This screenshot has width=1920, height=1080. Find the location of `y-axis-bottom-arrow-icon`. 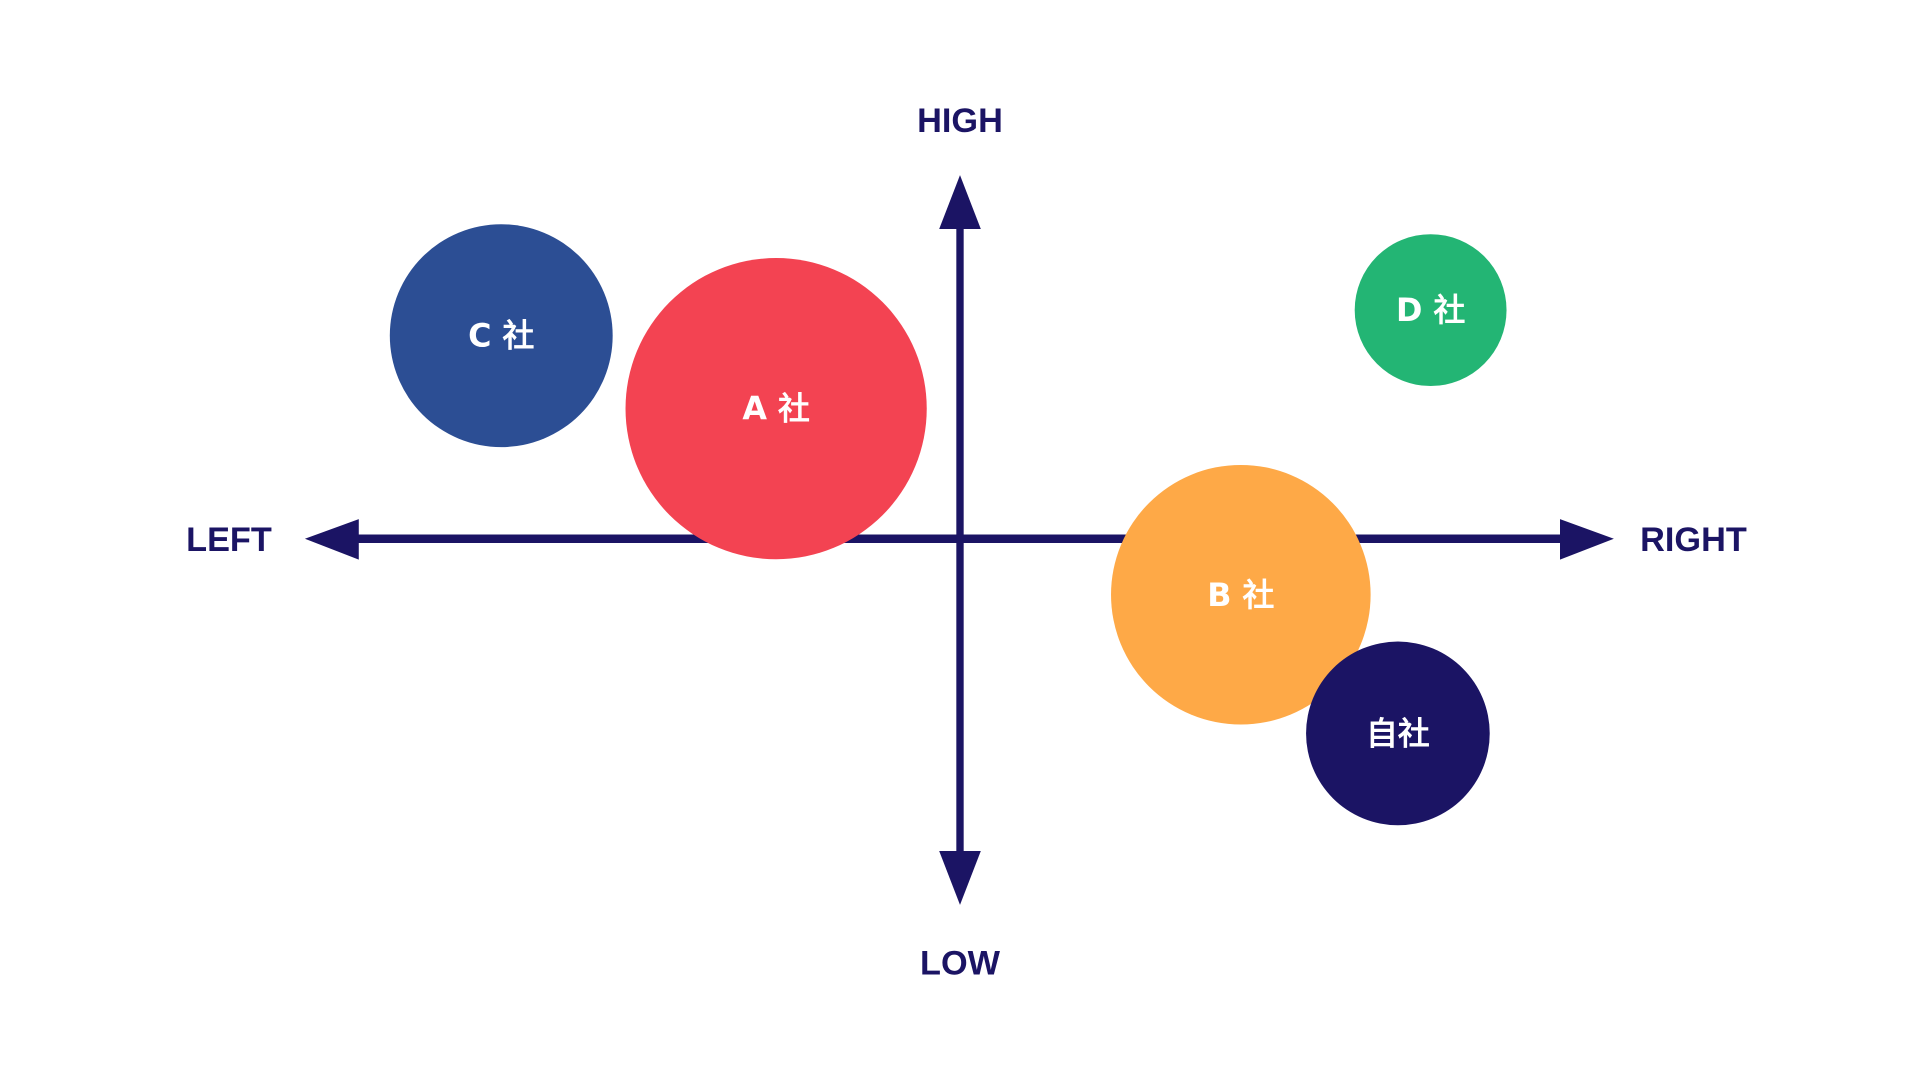

y-axis-bottom-arrow-icon is located at coordinates (960, 878).